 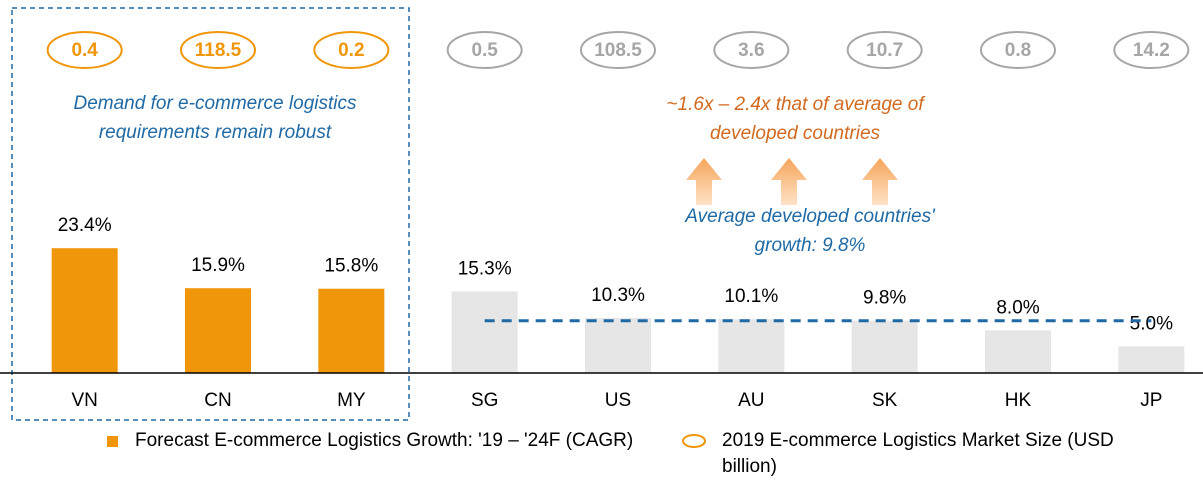 I want to click on market-size-label: 10.7, so click(x=884, y=50).